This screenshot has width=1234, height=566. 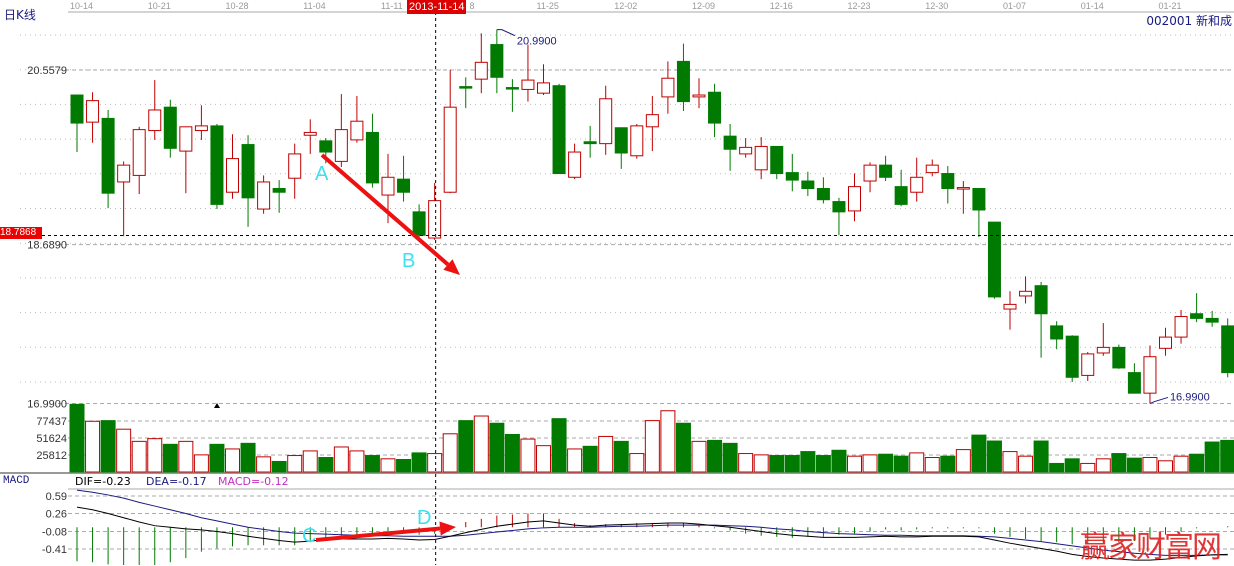 What do you see at coordinates (56, 514) in the screenshot?
I see `macd-axis-label: 0.26` at bounding box center [56, 514].